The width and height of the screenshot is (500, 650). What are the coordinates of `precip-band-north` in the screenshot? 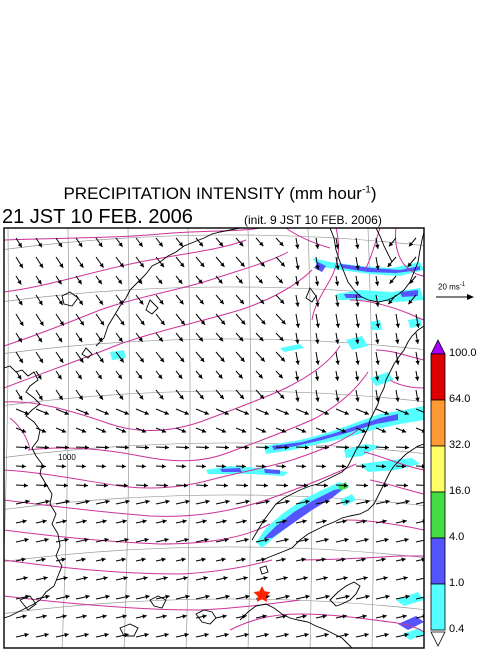 It's located at (368, 267).